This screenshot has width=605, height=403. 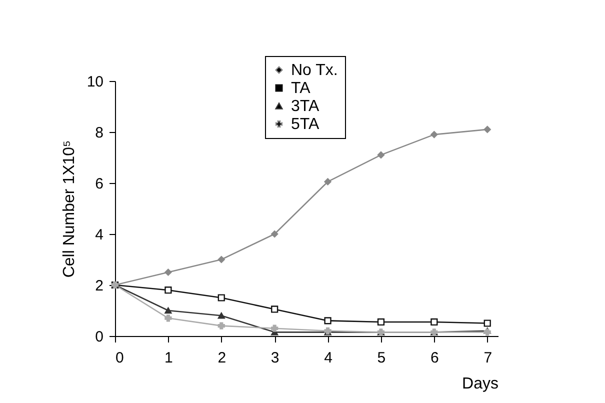 I want to click on x-tick-label: 5, so click(x=381, y=358).